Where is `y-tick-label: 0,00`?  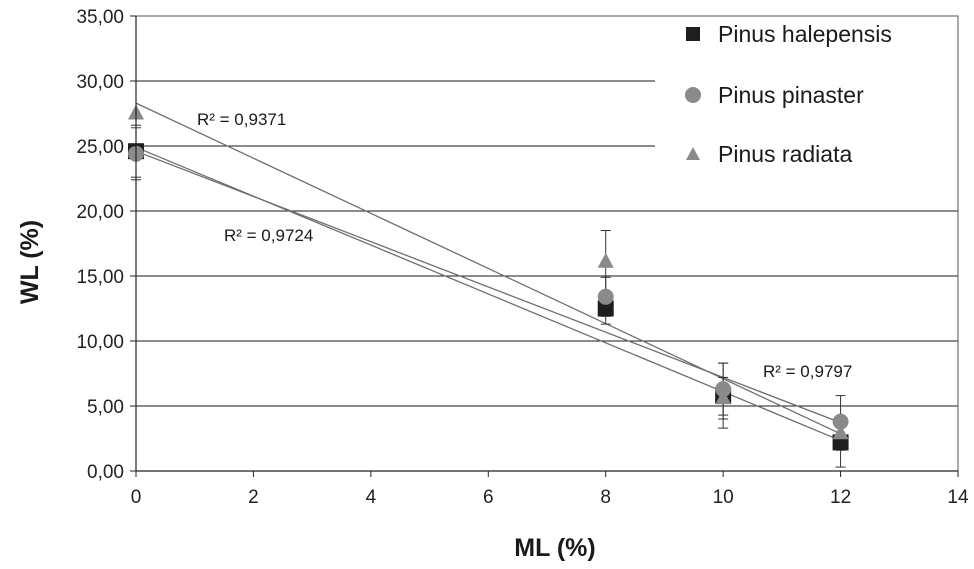
y-tick-label: 0,00 is located at coordinates (105, 472).